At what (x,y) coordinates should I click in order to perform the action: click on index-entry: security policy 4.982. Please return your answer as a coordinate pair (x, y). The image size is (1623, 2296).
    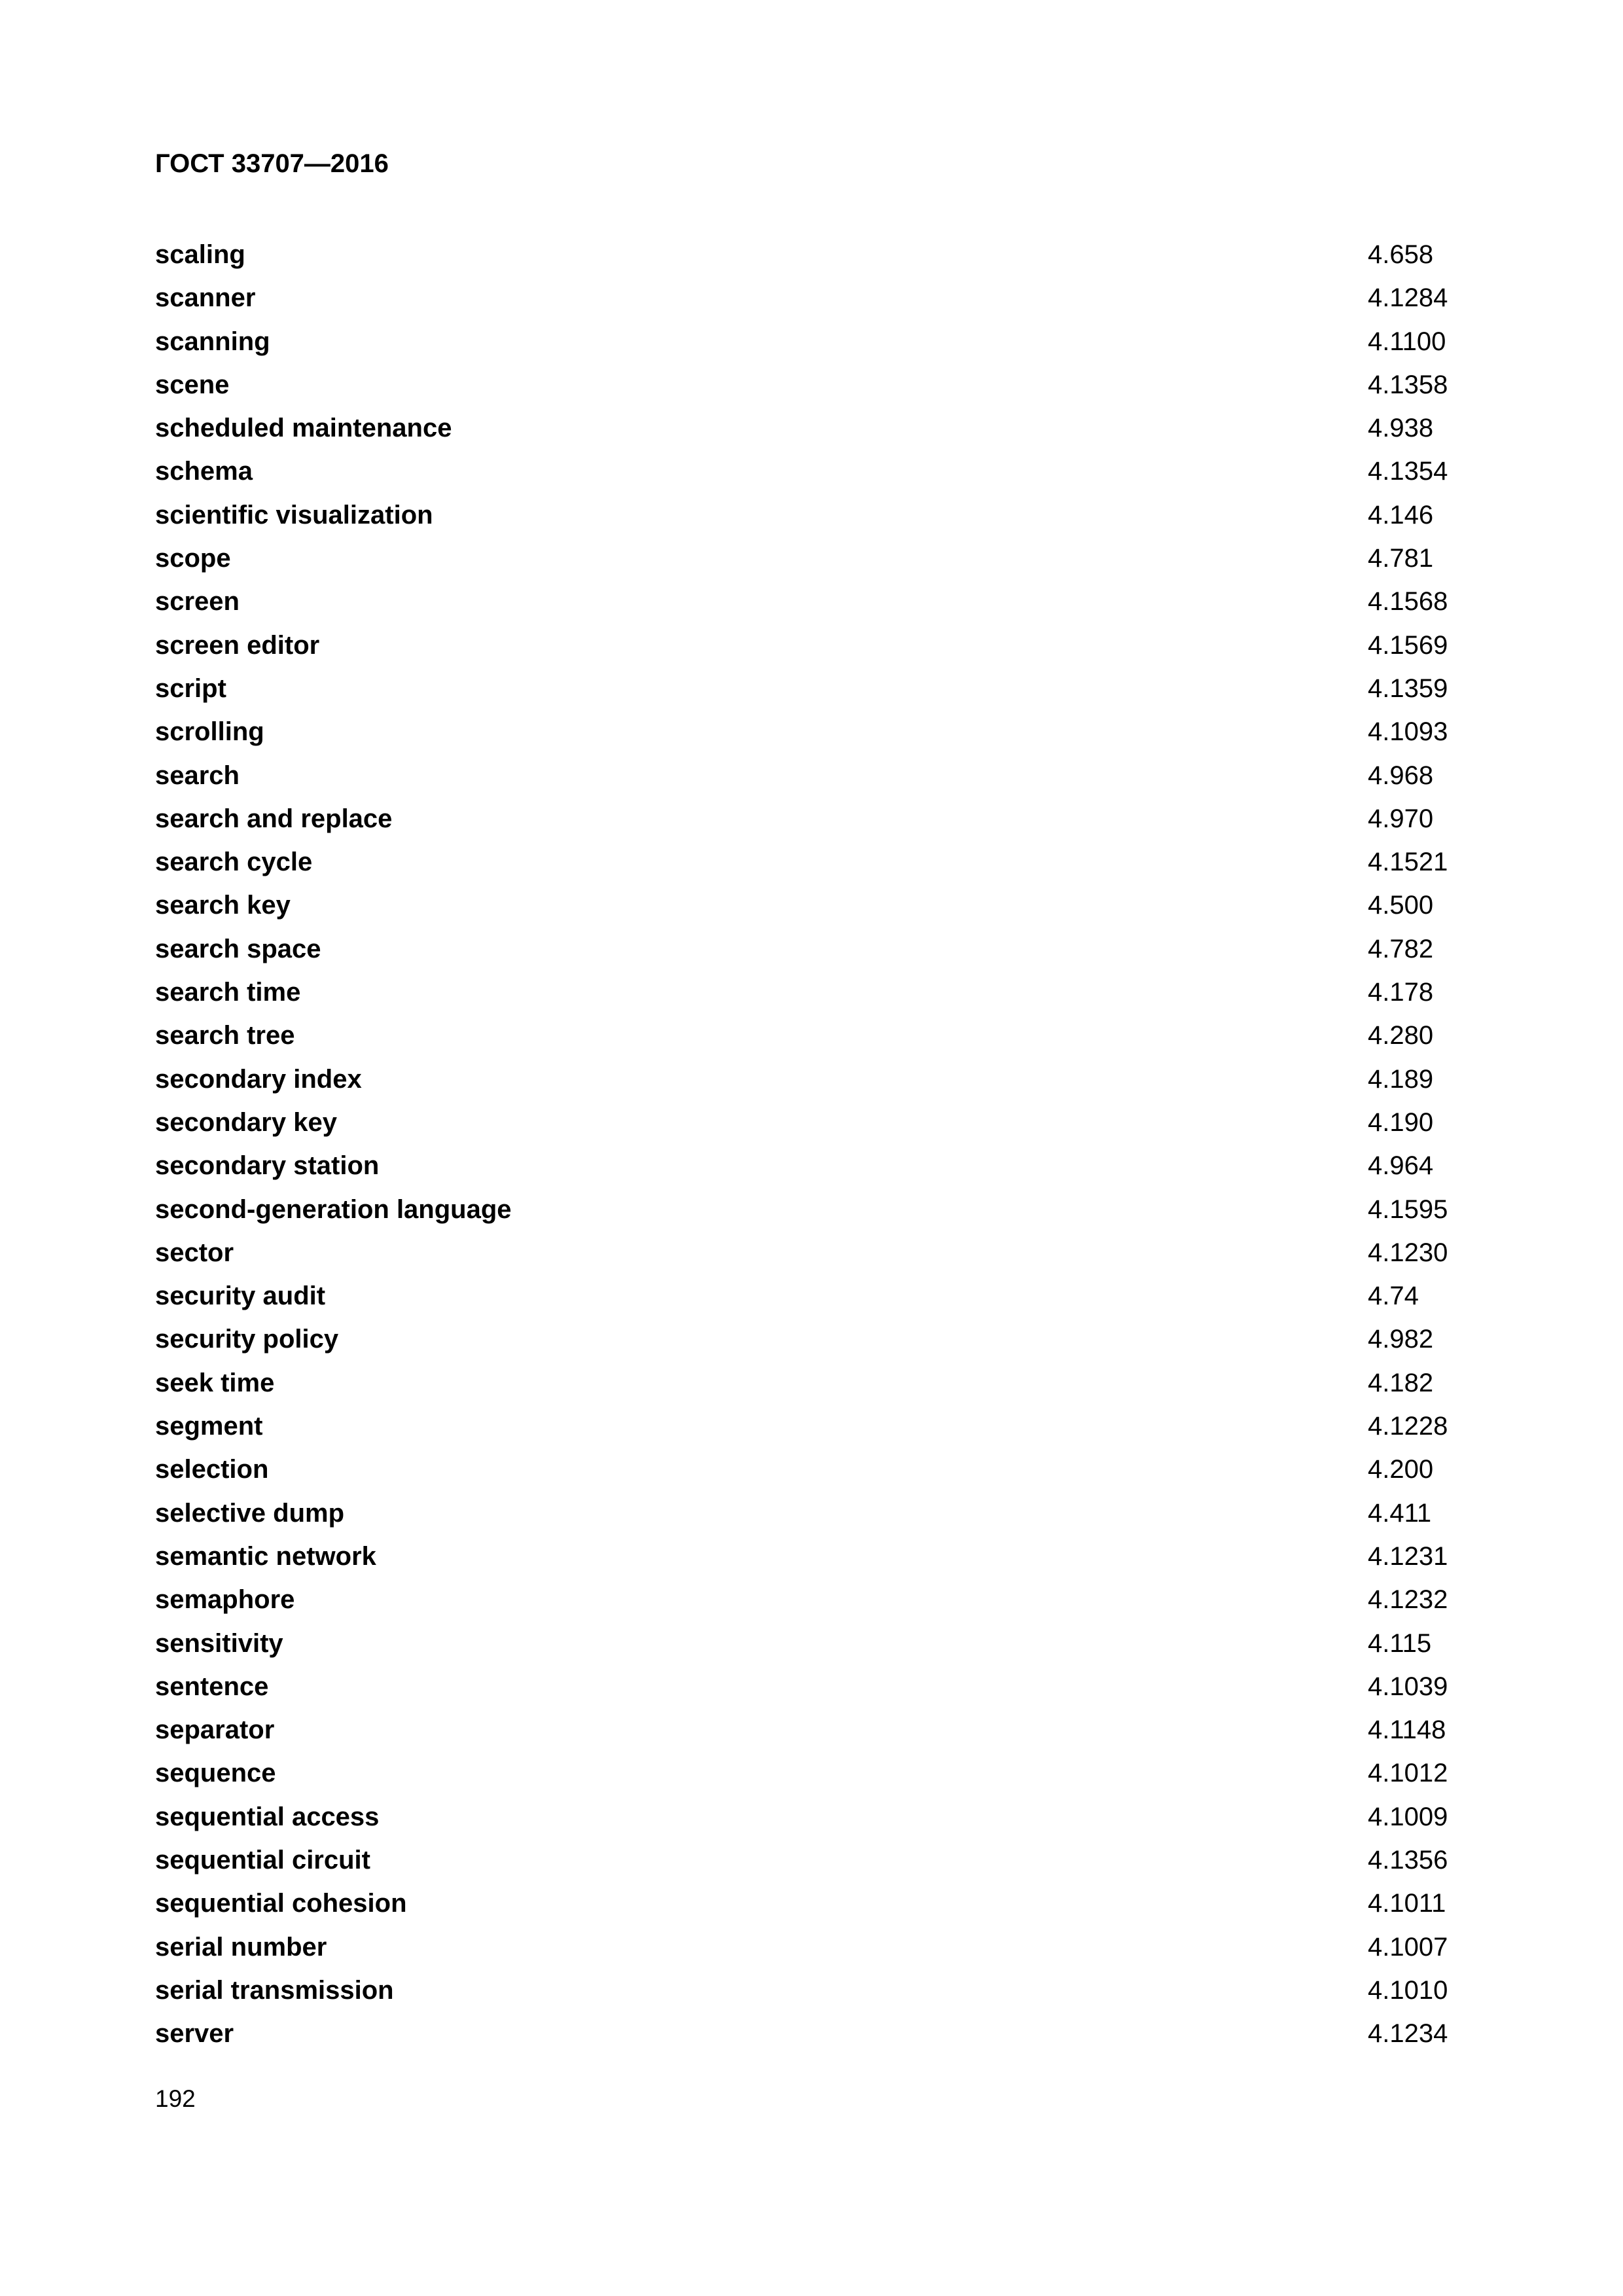
    Looking at the image, I should click on (842, 1345).